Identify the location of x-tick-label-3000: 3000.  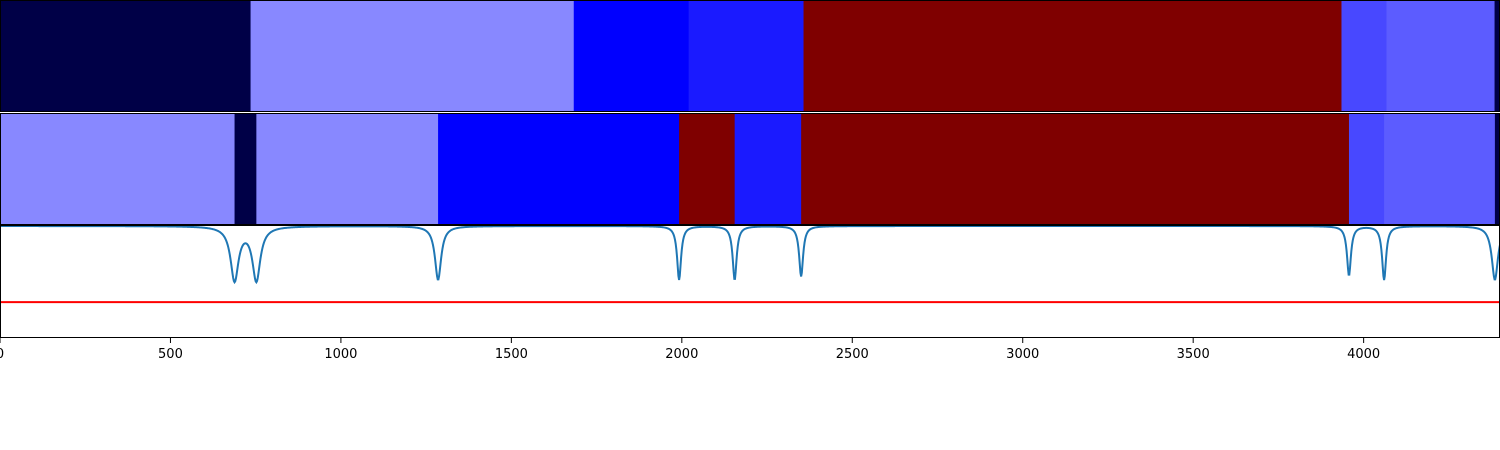
(1022, 354).